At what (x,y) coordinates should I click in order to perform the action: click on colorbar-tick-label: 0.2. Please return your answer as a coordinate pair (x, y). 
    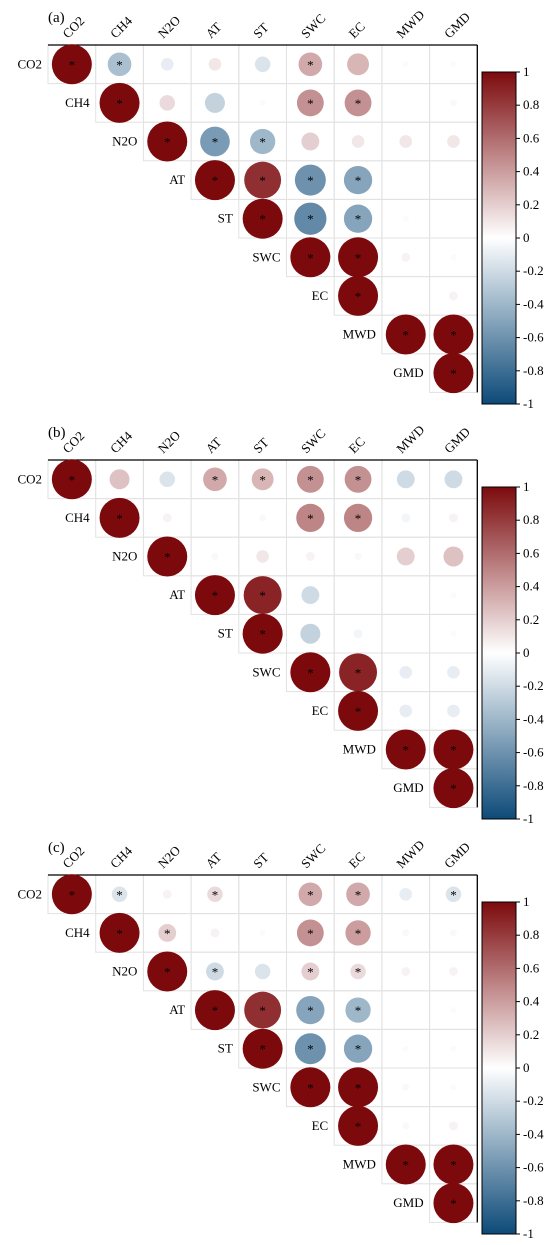
    Looking at the image, I should click on (531, 1034).